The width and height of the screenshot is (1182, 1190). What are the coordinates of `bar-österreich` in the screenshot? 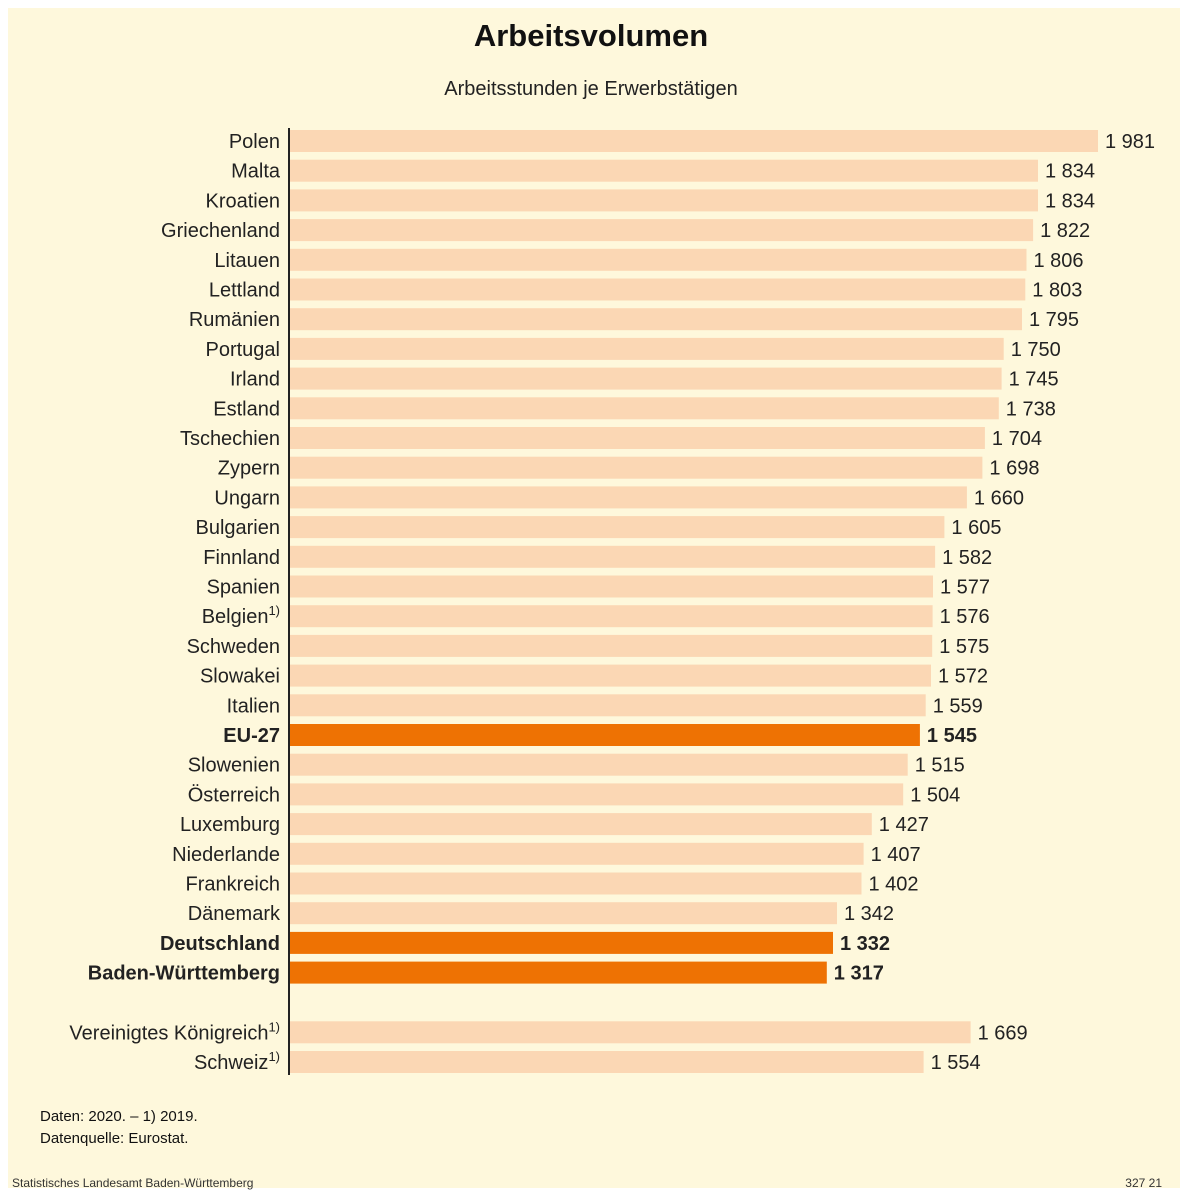 It's located at (596, 794).